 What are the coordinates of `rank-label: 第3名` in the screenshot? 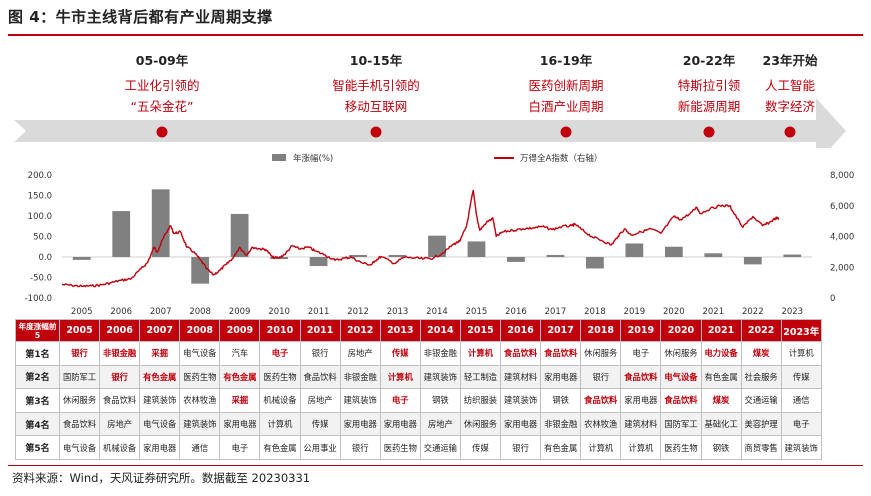 It's located at (37, 400).